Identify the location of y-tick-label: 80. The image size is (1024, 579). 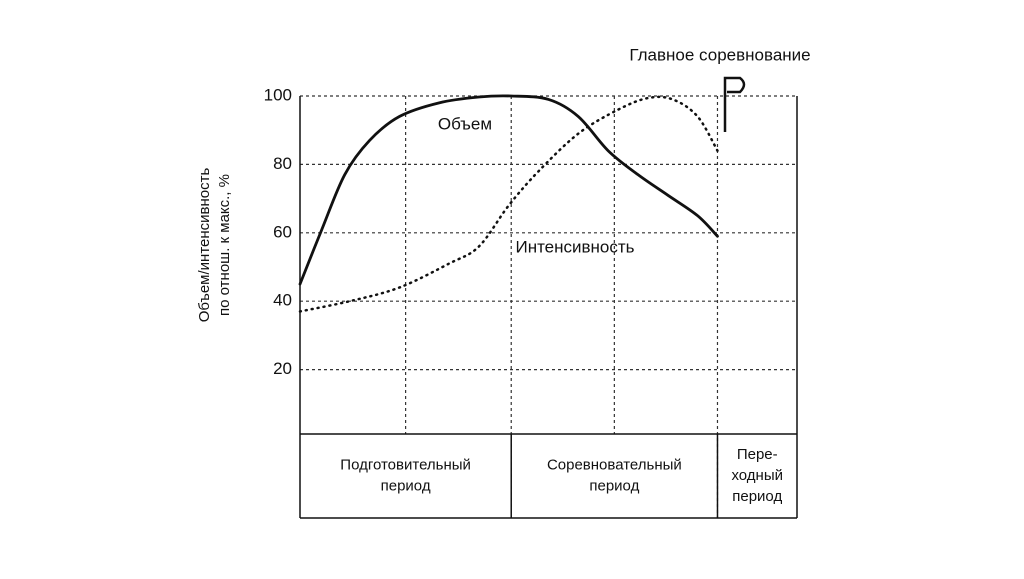
(282, 163).